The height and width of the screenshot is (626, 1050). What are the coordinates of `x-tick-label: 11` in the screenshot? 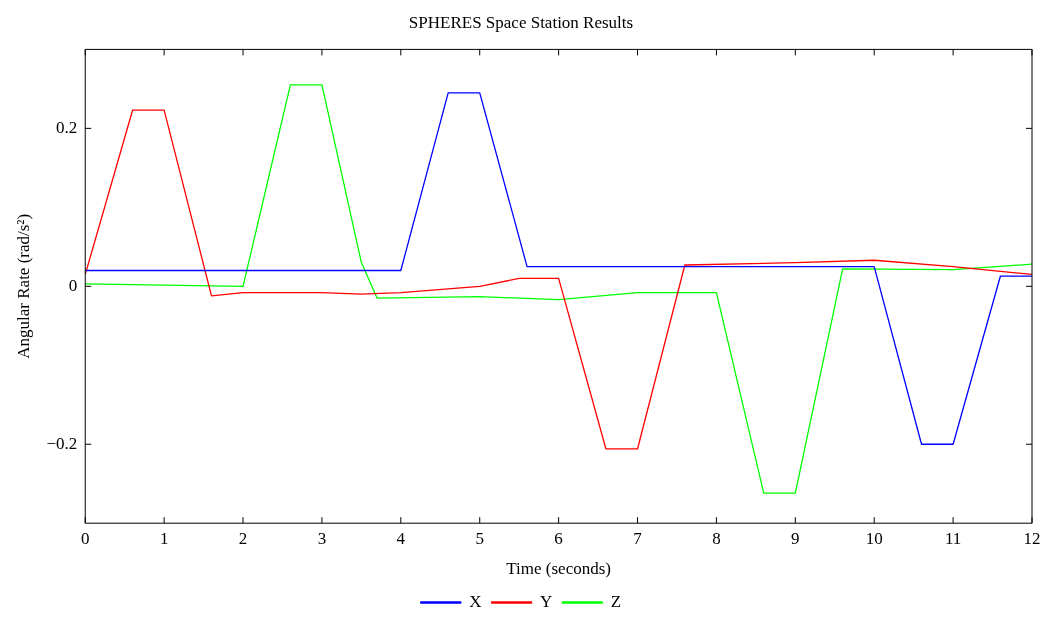 It's located at (953, 538).